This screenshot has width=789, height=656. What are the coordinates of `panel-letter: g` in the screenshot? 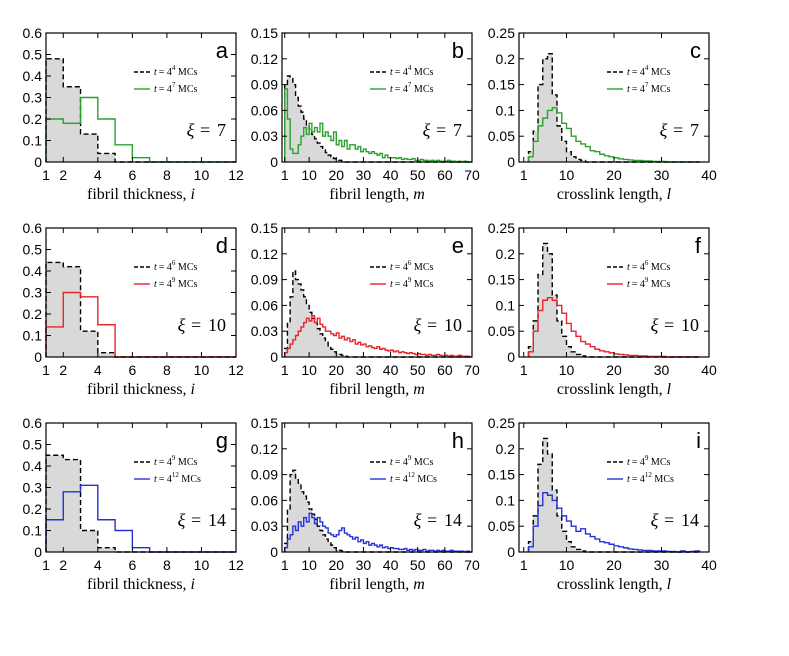 It's located at (222, 440).